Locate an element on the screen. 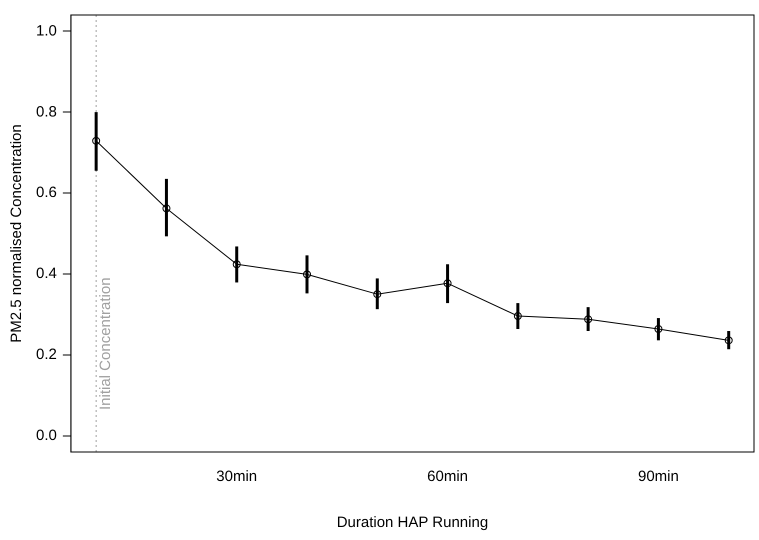 Image resolution: width=759 pixels, height=540 pixels. y-tick-label: 0.4 is located at coordinates (46, 273).